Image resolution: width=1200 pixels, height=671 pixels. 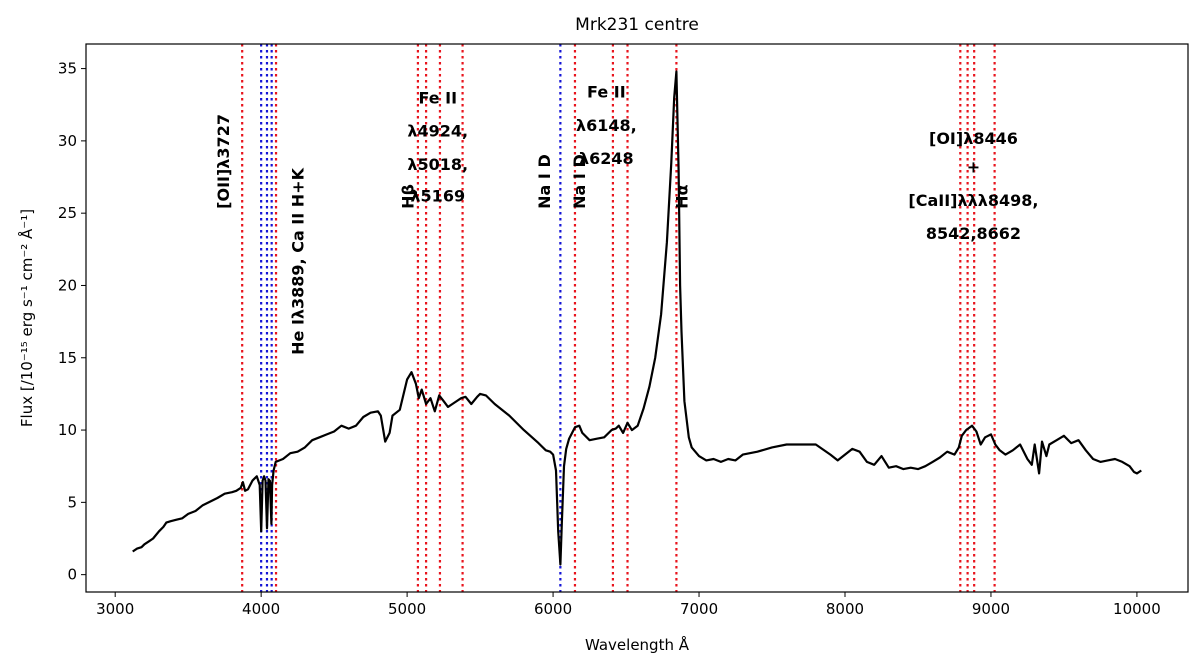 What do you see at coordinates (261, 609) in the screenshot?
I see `x-tick-label: 4000` at bounding box center [261, 609].